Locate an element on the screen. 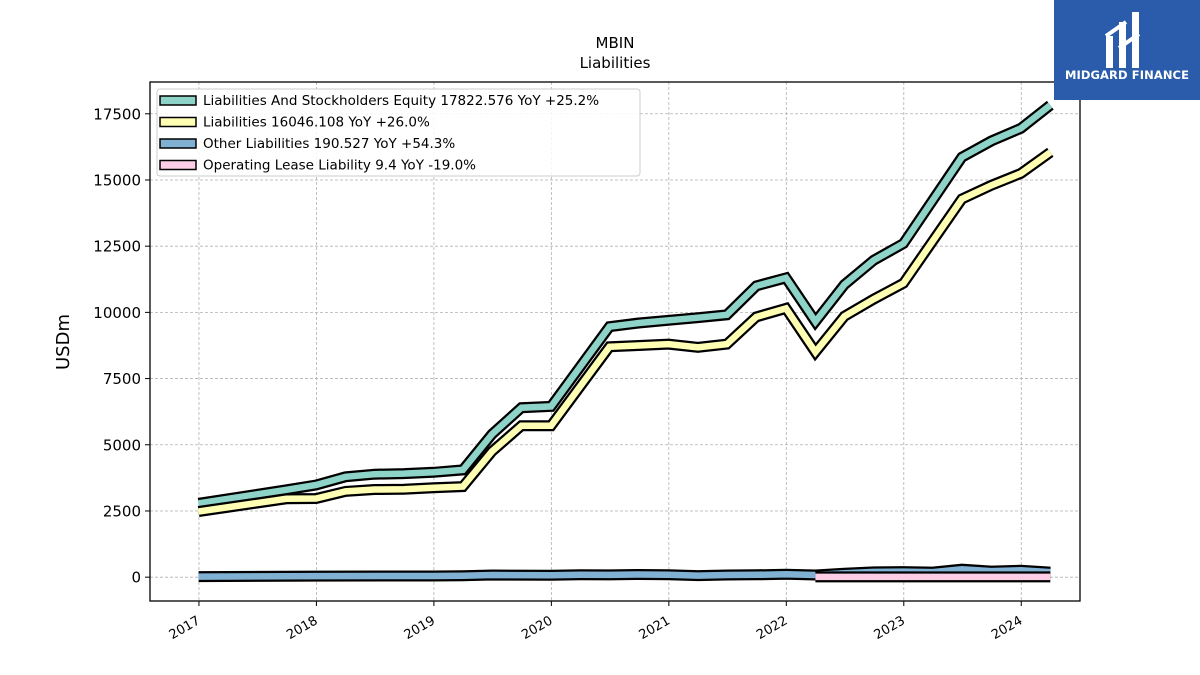  x-tick-label: 2024 is located at coordinates (1007, 628).